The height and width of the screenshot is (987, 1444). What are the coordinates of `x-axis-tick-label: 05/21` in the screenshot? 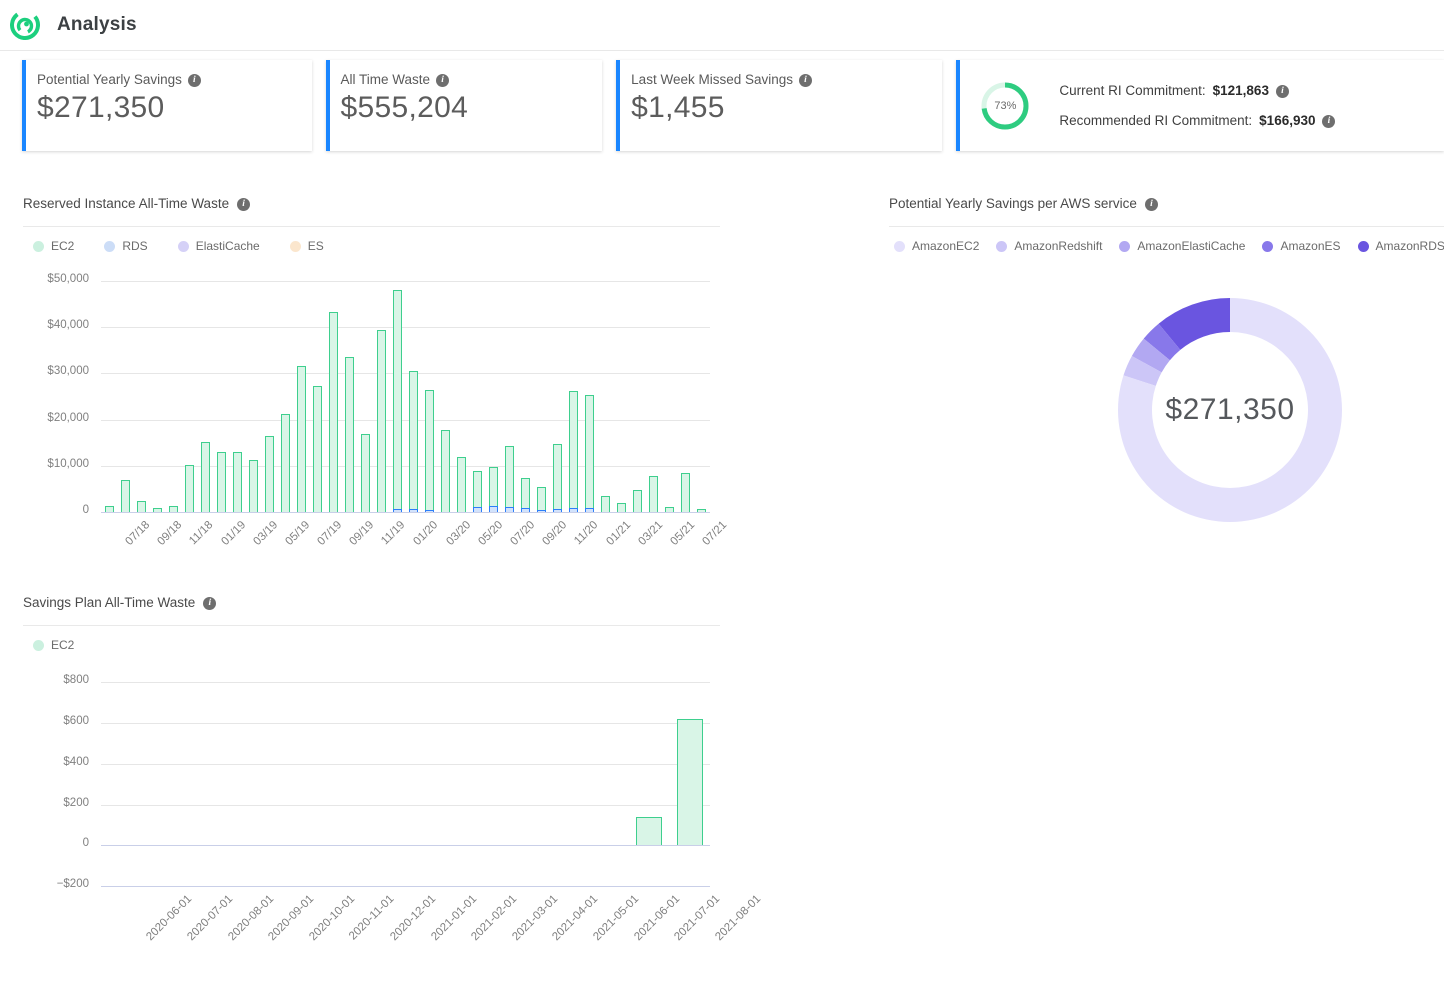 It's located at (683, 533).